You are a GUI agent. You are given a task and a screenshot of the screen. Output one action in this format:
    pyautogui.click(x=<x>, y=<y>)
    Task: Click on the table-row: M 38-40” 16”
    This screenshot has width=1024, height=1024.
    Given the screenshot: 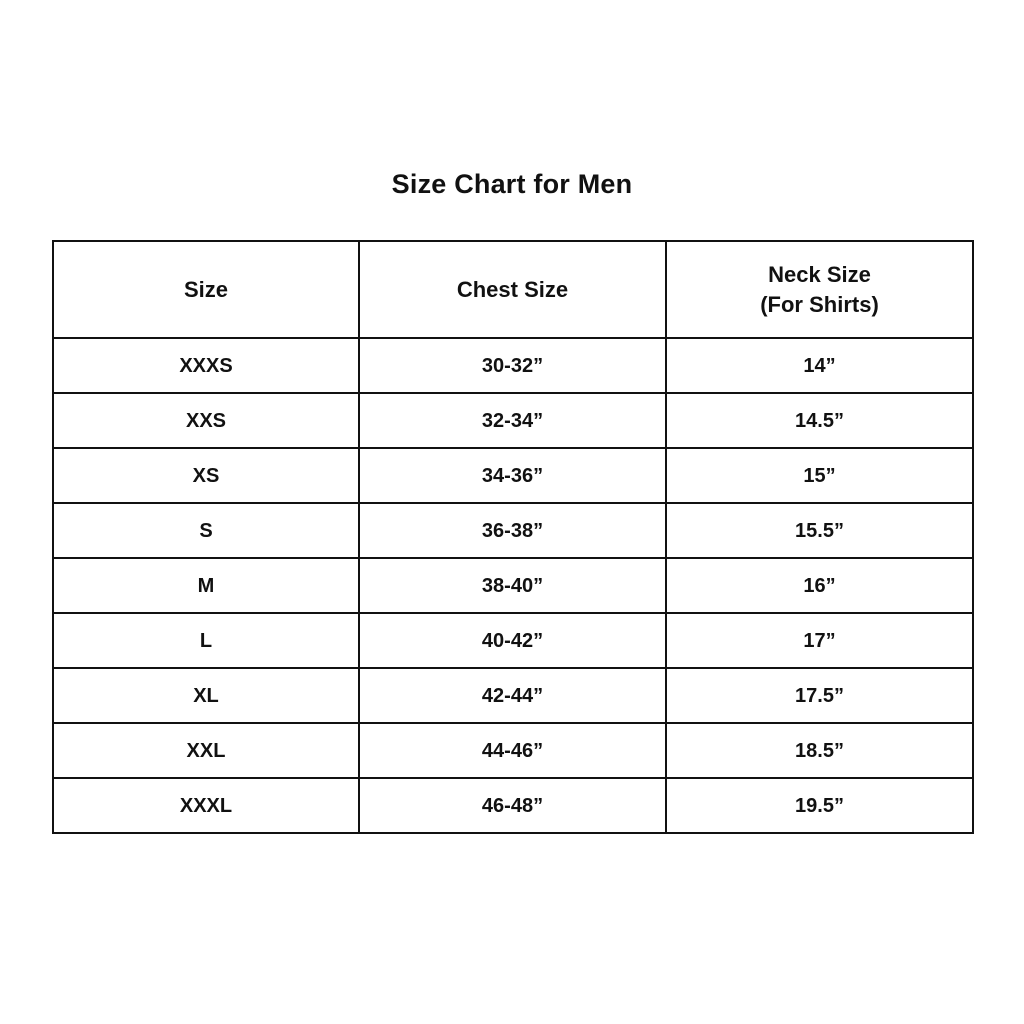 What is the action you would take?
    pyautogui.click(x=513, y=585)
    